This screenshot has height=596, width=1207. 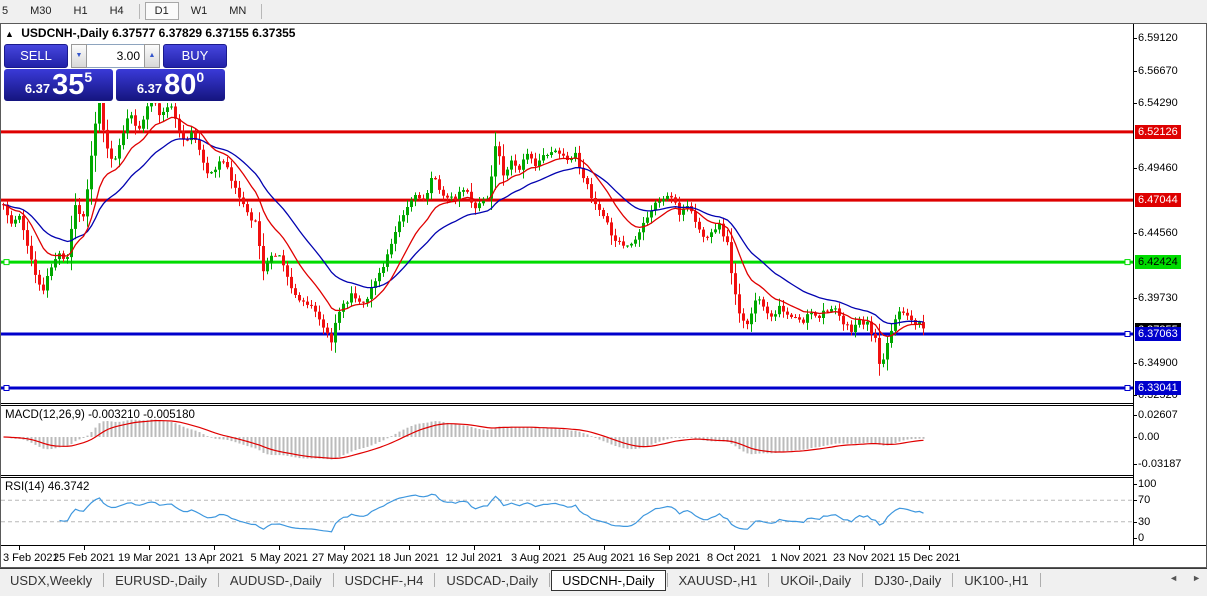 What do you see at coordinates (669, 558) in the screenshot?
I see `time-axis-label: 16 Sep 2021` at bounding box center [669, 558].